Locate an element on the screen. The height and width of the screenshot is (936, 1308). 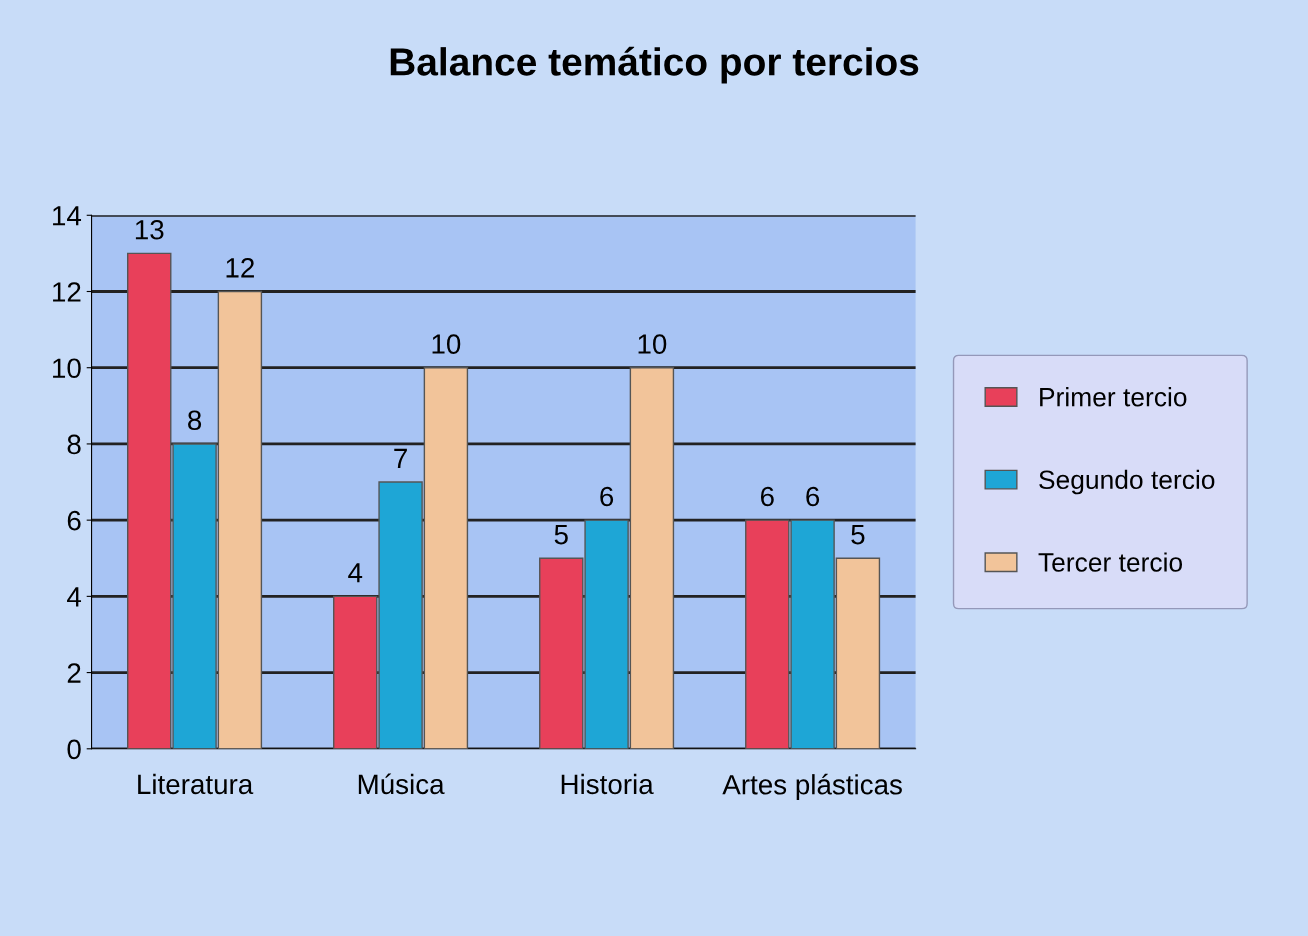
chart-title: Balance temático por tercios is located at coordinates (654, 65).